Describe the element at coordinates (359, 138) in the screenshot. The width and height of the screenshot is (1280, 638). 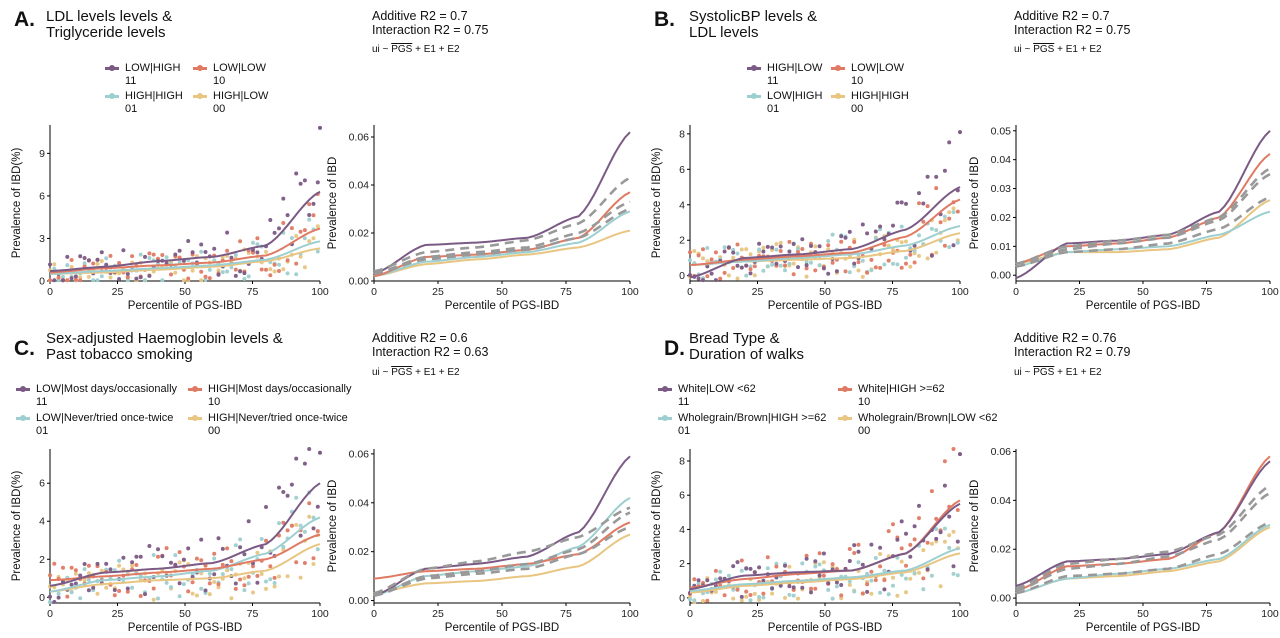
I see `y-tick-label: 0.06` at that location.